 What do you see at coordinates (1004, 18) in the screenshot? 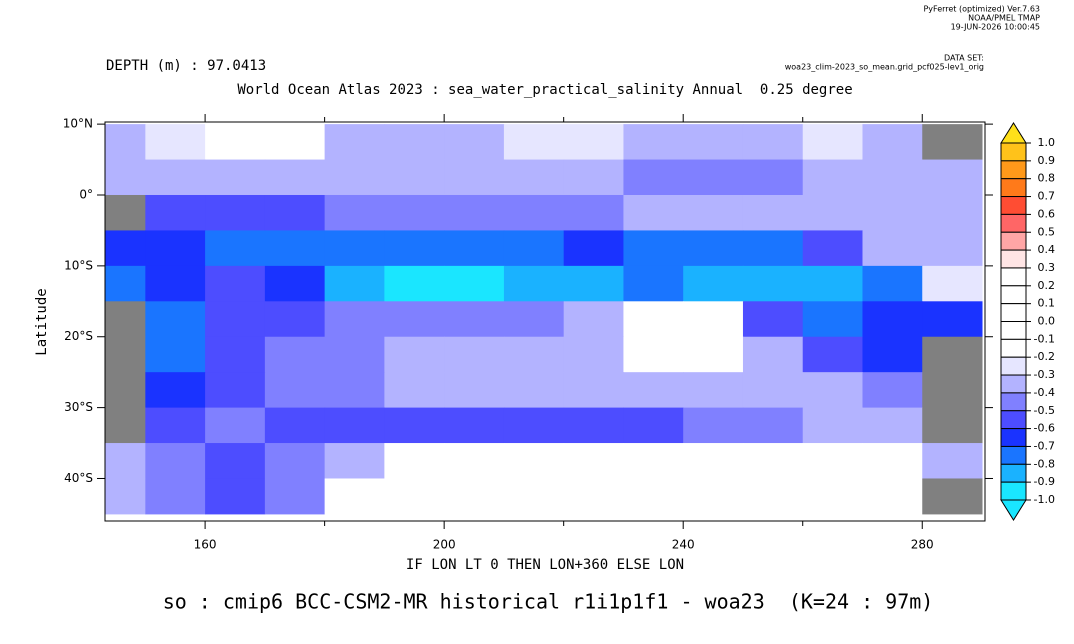
I see `credit-line: NOAA/PMEL TMAP` at bounding box center [1004, 18].